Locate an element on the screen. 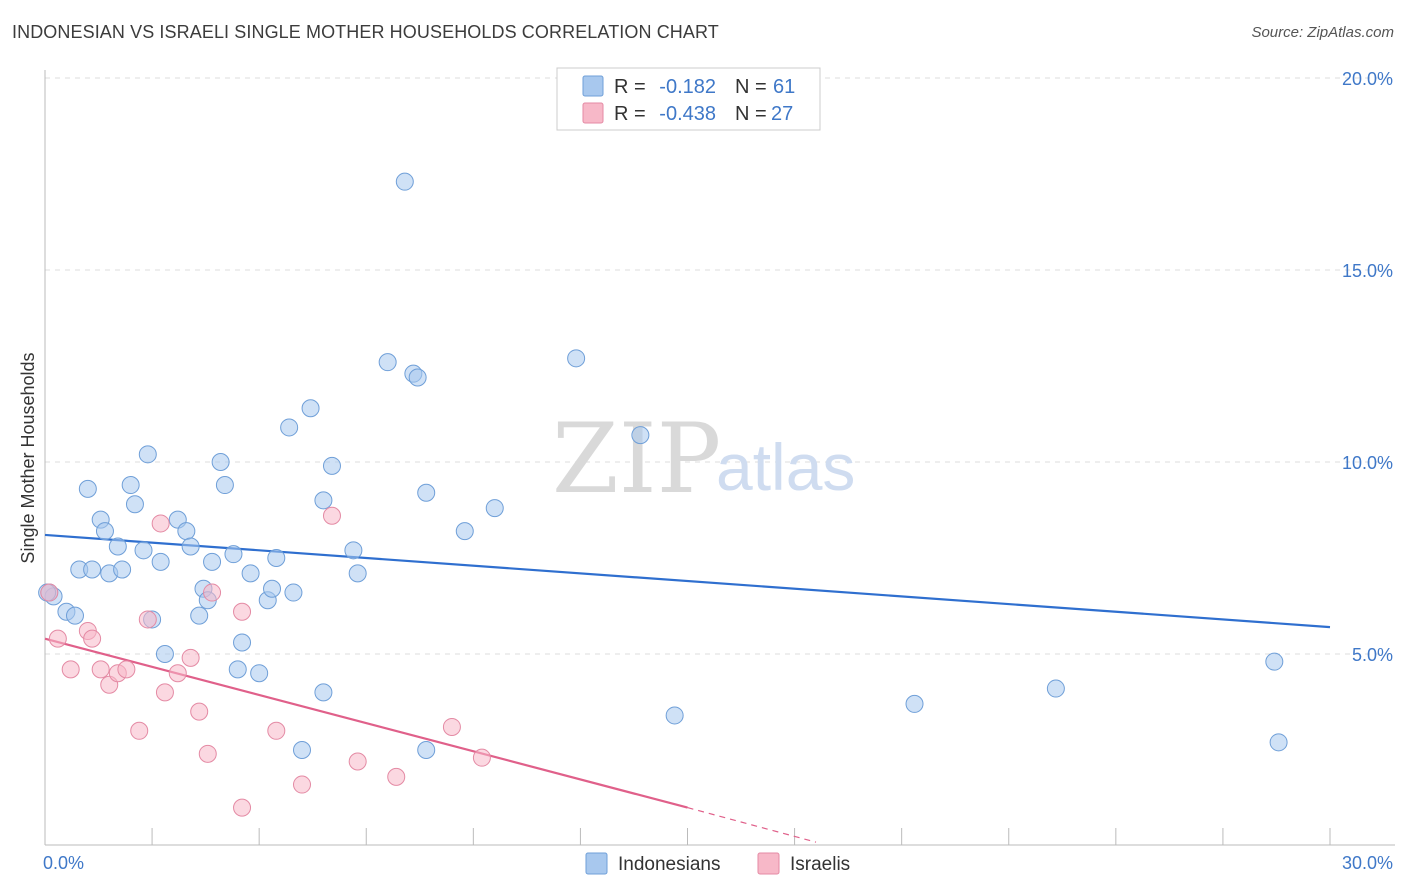 The image size is (1406, 892). trend-line-israelis is located at coordinates (366, 723).